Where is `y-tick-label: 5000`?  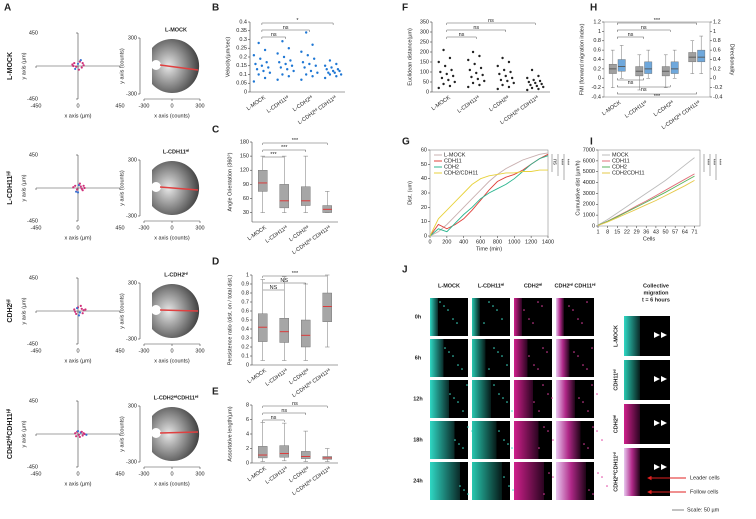 y-tick-label: 5000 is located at coordinates (589, 172).